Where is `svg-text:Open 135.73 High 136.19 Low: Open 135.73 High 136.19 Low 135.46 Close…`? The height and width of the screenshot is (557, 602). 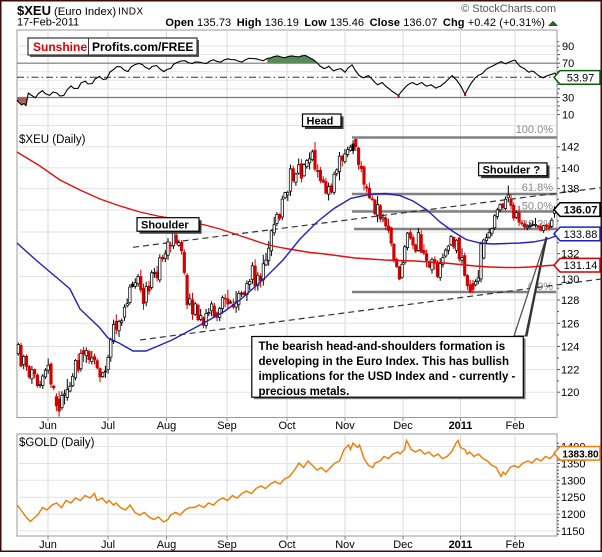 svg-text:Open 135.73 High 136.19 Low: Open 135.73 High 136.19 Low 135.46 Close… is located at coordinates (355, 23).